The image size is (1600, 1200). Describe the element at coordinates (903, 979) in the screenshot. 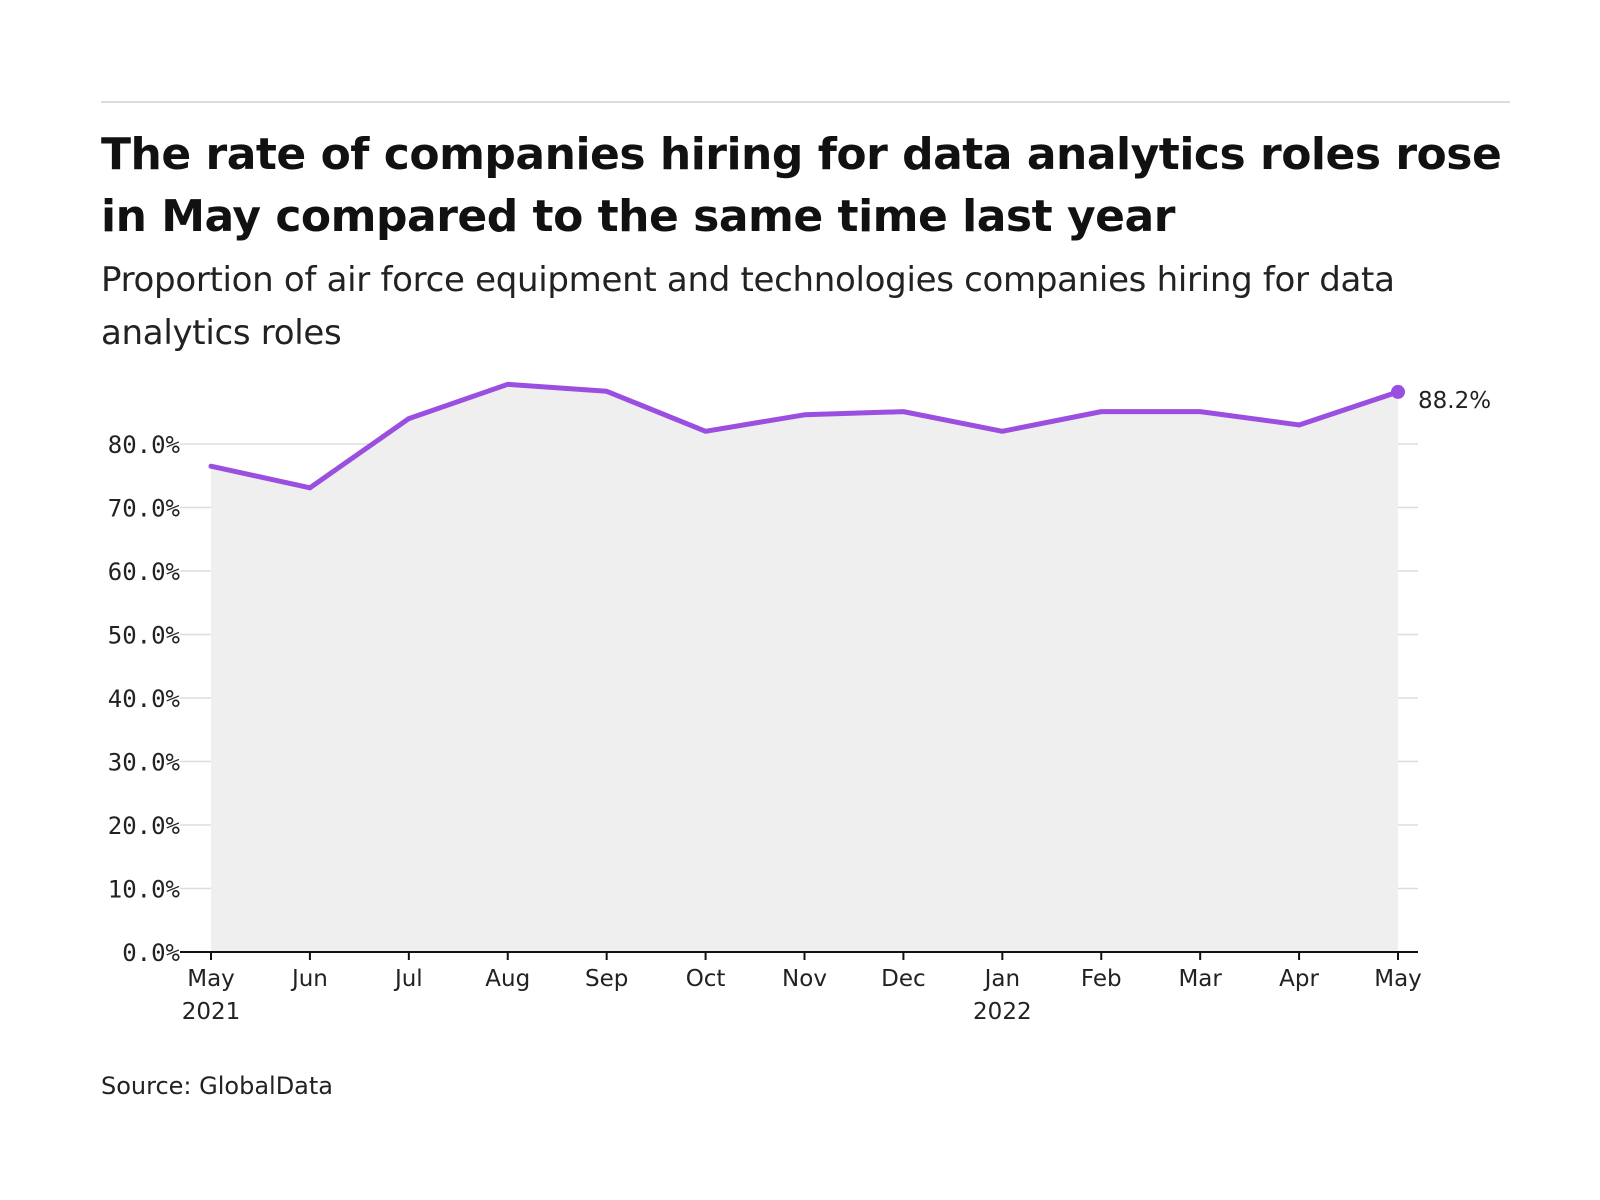

I see `x-tick-label: Dec` at that location.